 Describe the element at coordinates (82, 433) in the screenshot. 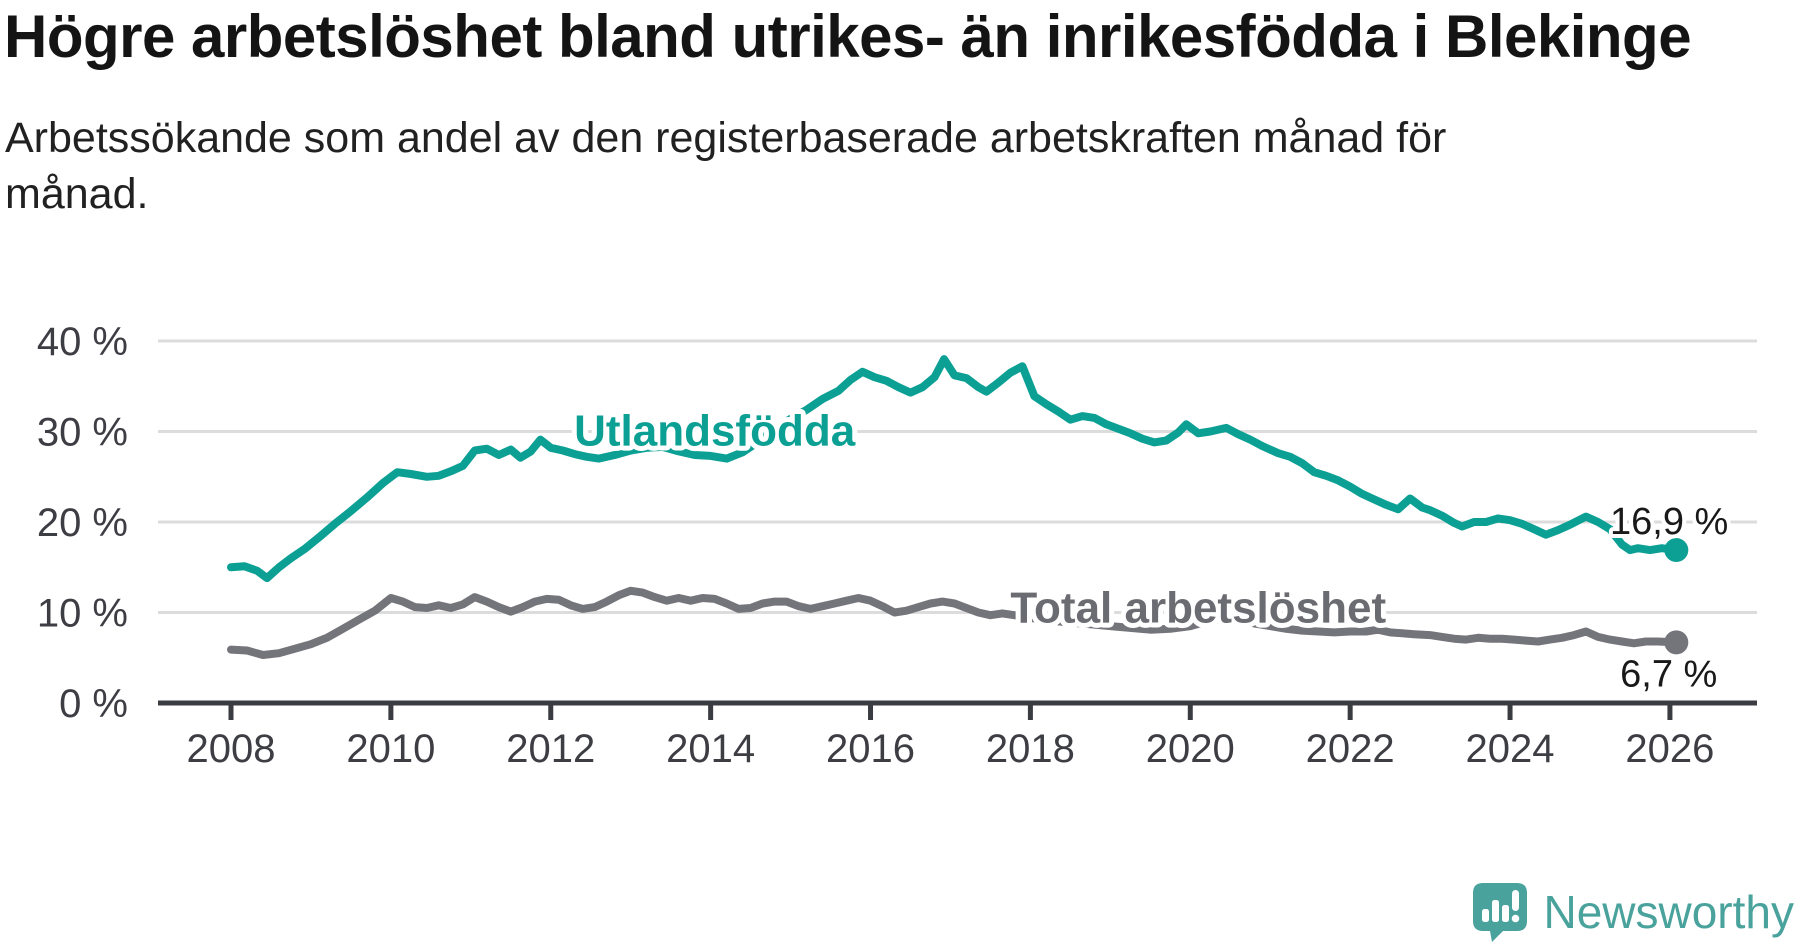

I see `y-axis-label-30: 30 %` at that location.